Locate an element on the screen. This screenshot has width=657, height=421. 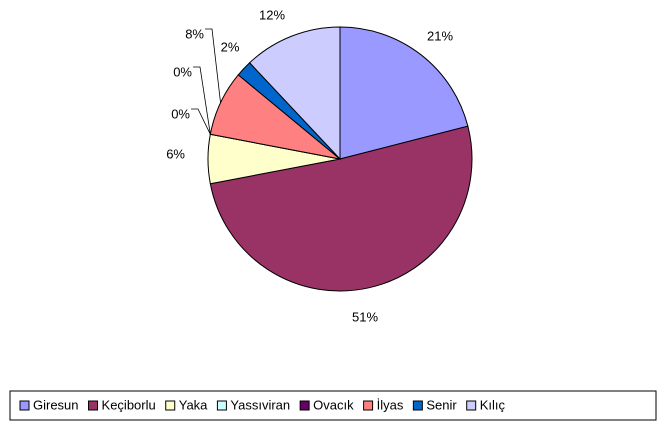
legend-label: Yaka is located at coordinates (193, 404).